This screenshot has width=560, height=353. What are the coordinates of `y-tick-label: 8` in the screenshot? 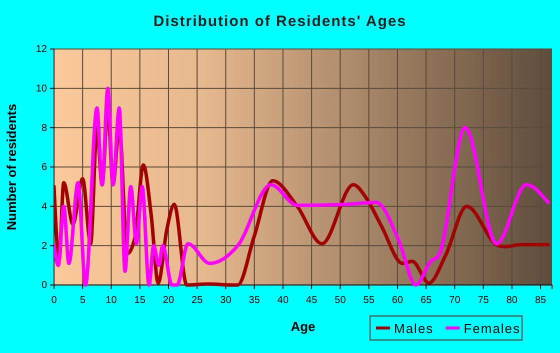 It's located at (44, 128).